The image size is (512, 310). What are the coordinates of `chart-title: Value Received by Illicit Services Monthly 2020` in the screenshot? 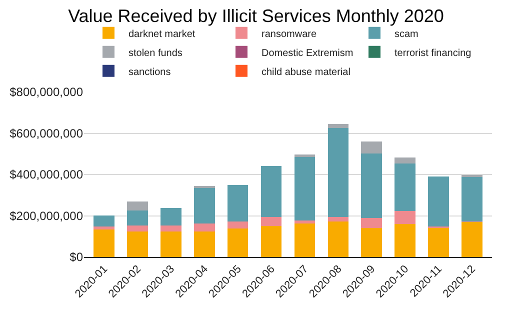 It's located at (256, 16).